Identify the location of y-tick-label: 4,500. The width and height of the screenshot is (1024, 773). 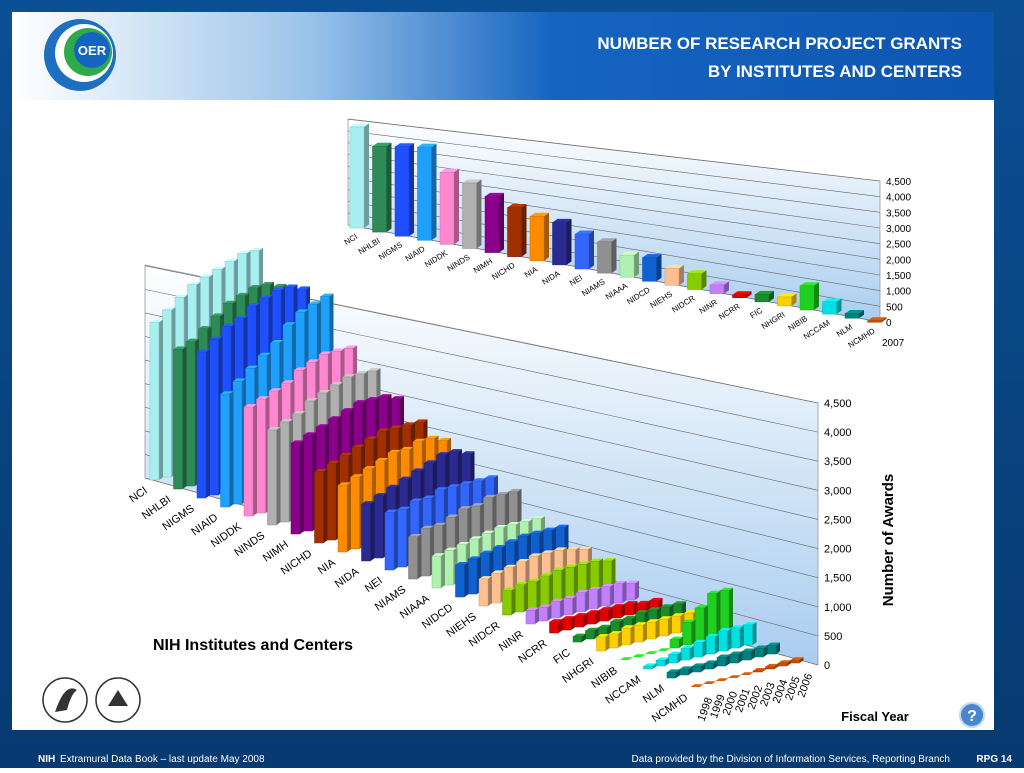
(838, 404).